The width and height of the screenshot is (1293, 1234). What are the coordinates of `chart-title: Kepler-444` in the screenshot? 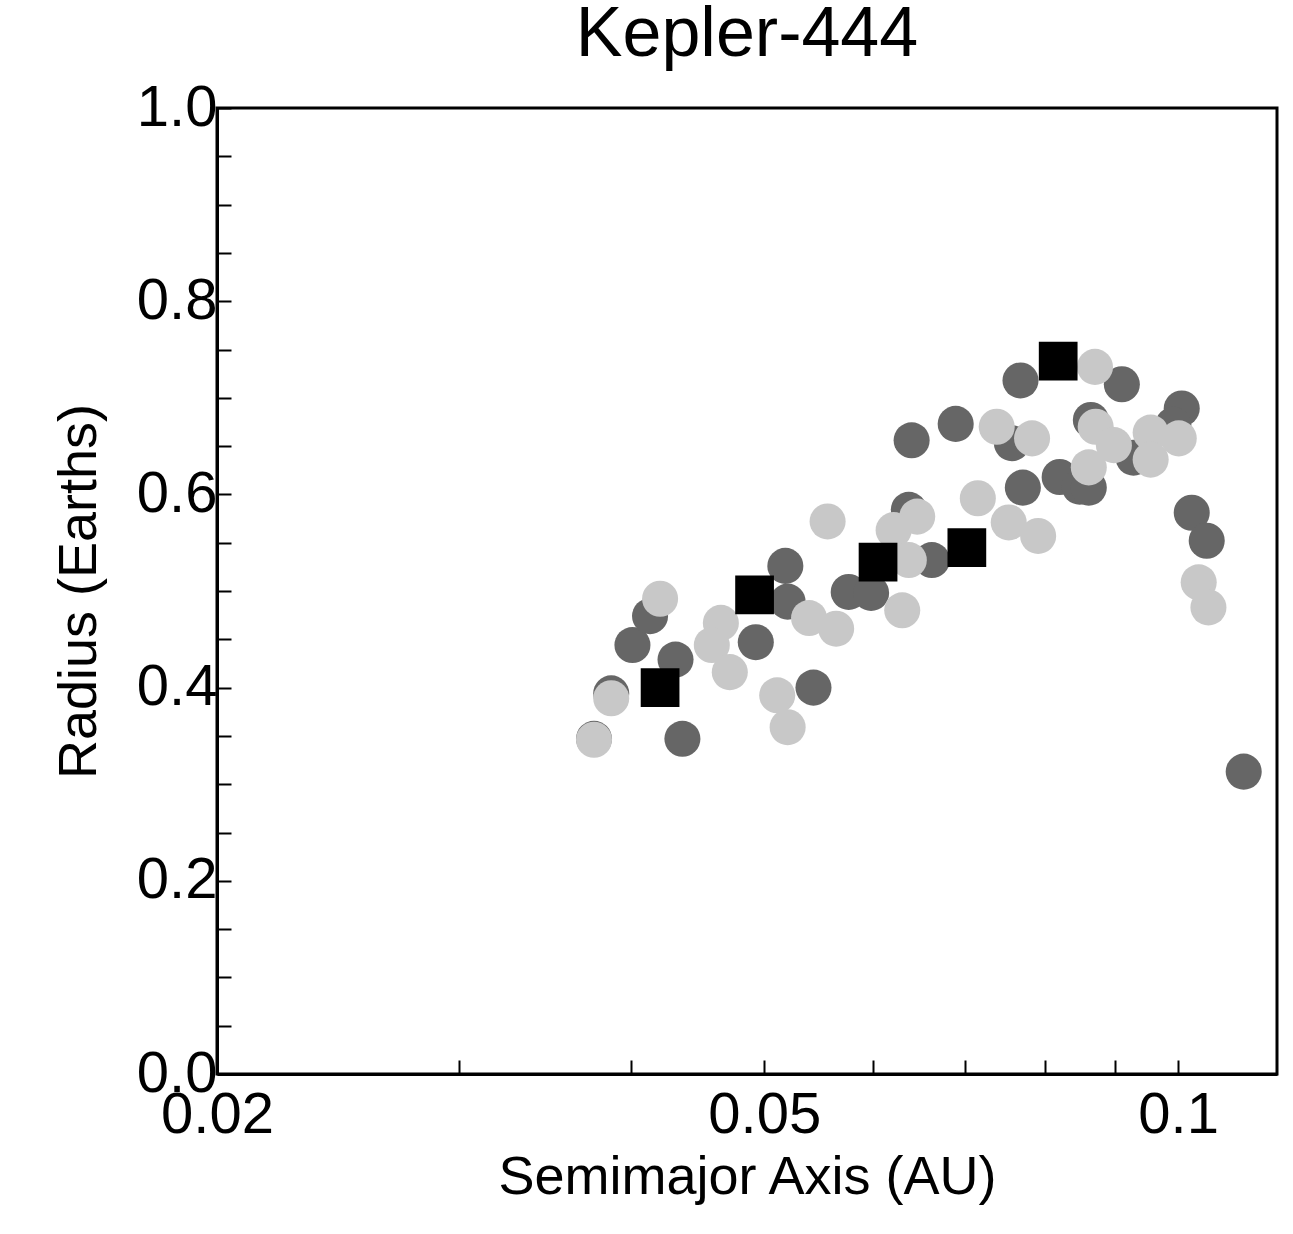 It's located at (747, 35).